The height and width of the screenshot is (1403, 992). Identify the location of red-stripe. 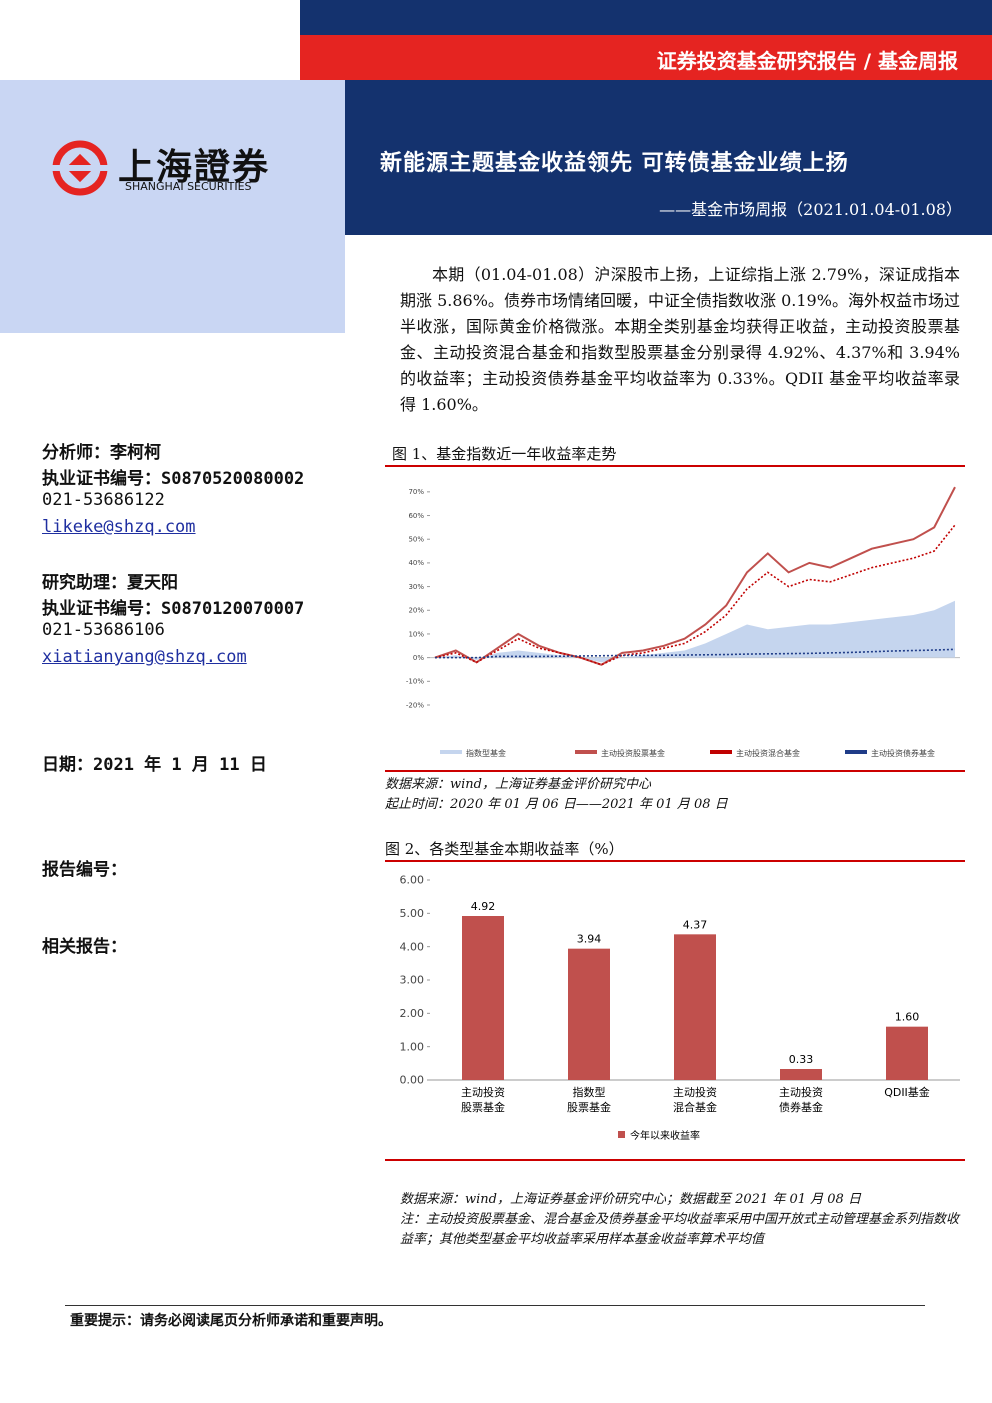
(646, 57).